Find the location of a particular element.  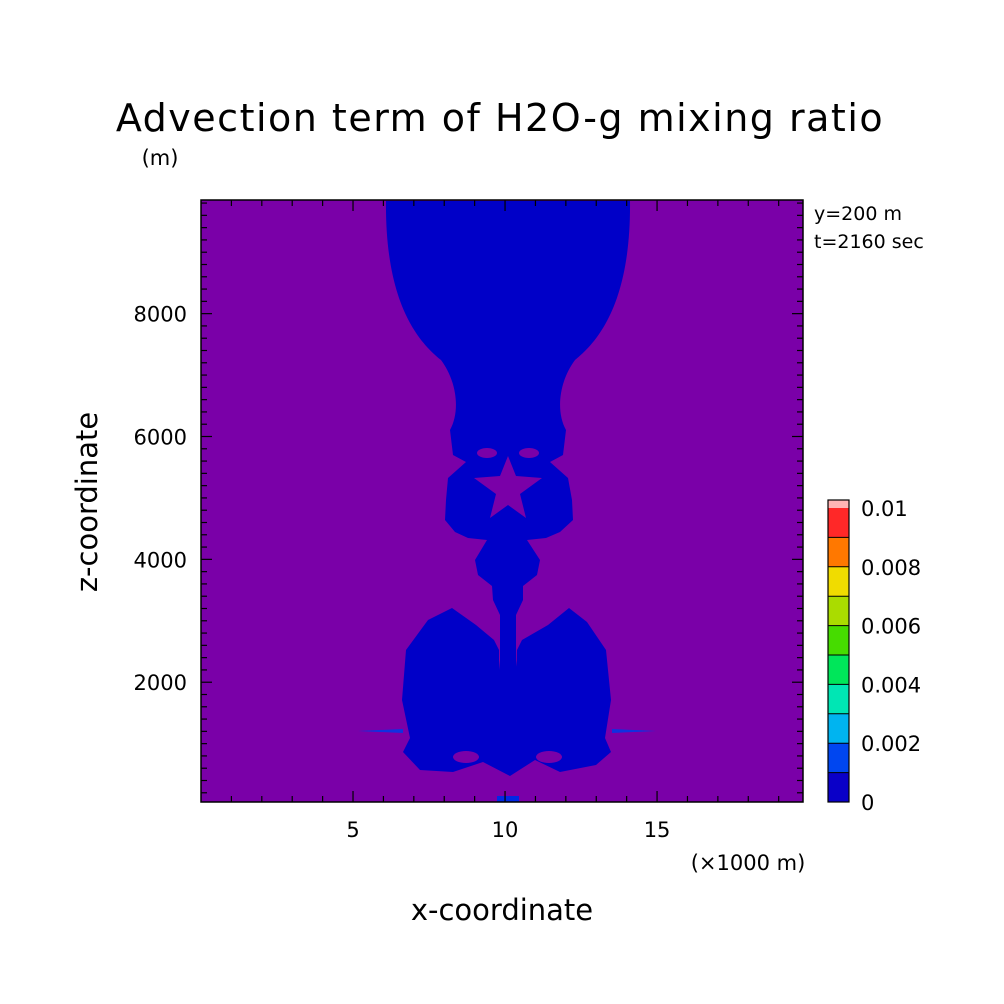

x-tick-label: 5 is located at coordinates (352, 830).